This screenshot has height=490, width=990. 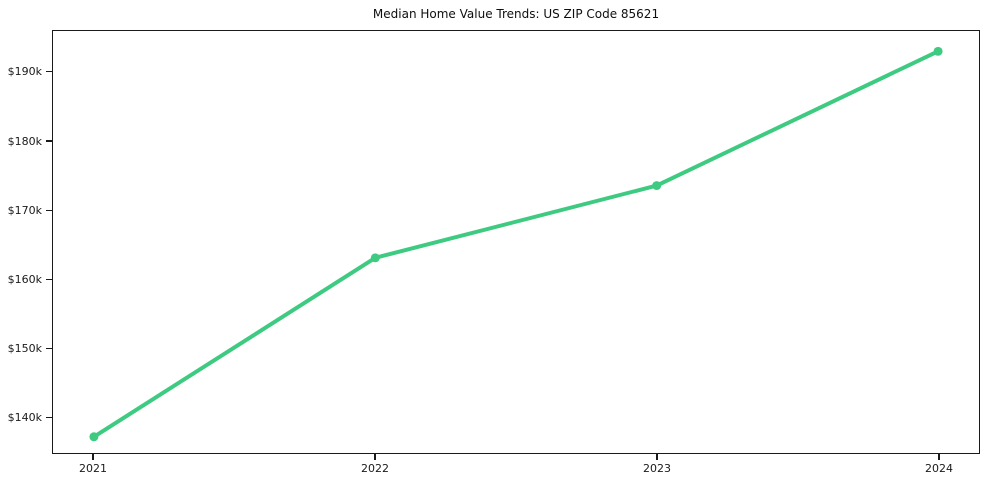 I want to click on y-tick-label: $140k, so click(x=24, y=418).